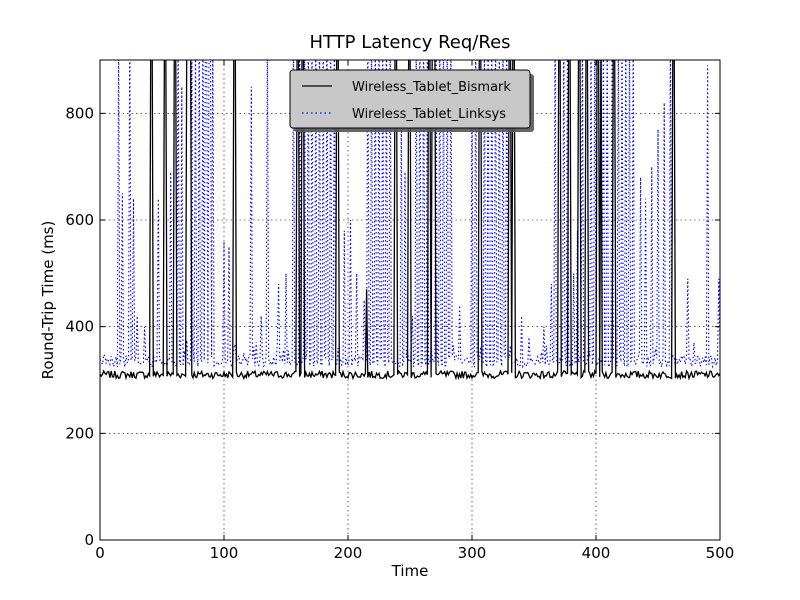 The width and height of the screenshot is (800, 600). What do you see at coordinates (429, 114) in the screenshot?
I see `legend-label-linksys: Wireless_Tablet_Linksys` at bounding box center [429, 114].